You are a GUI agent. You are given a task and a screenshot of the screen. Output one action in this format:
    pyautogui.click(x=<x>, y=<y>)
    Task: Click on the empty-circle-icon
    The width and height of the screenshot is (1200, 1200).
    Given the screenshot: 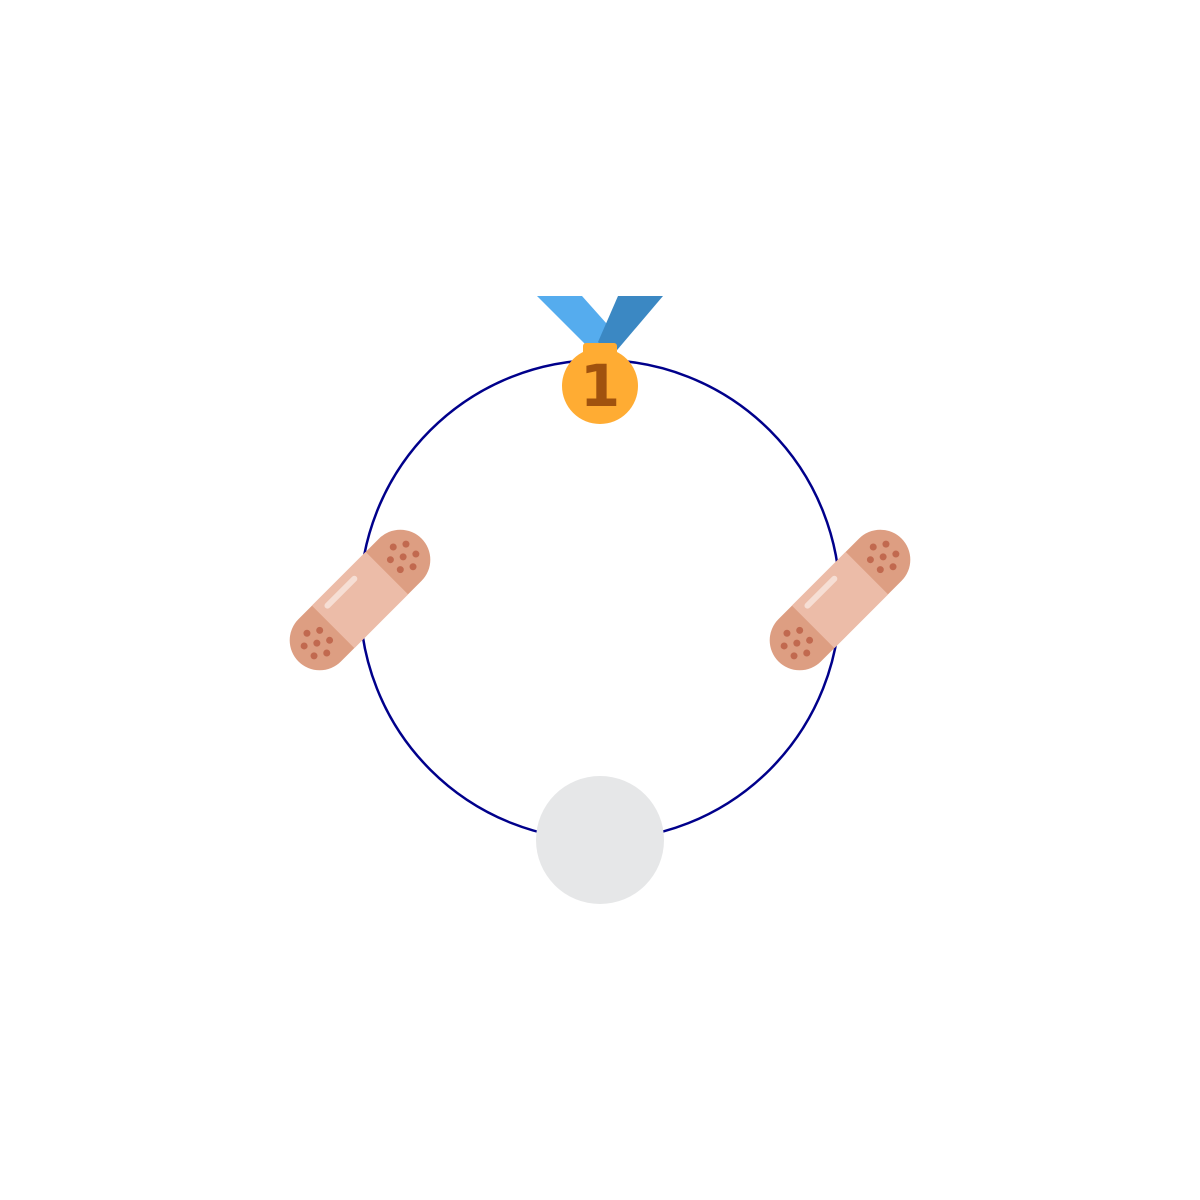 What is the action you would take?
    pyautogui.click(x=600, y=840)
    